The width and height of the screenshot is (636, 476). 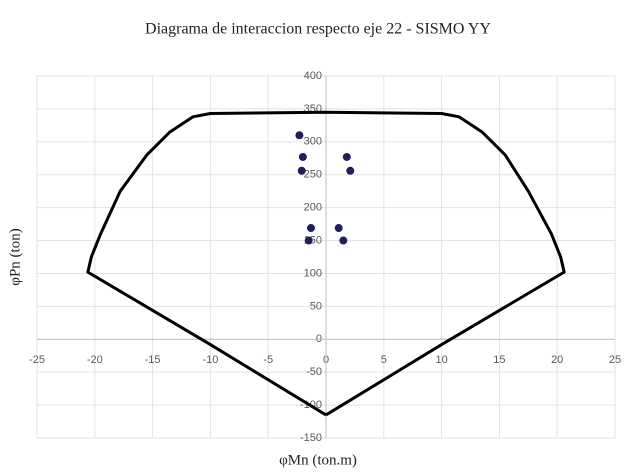 What do you see at coordinates (313, 76) in the screenshot?
I see `y-tick-label: 400` at bounding box center [313, 76].